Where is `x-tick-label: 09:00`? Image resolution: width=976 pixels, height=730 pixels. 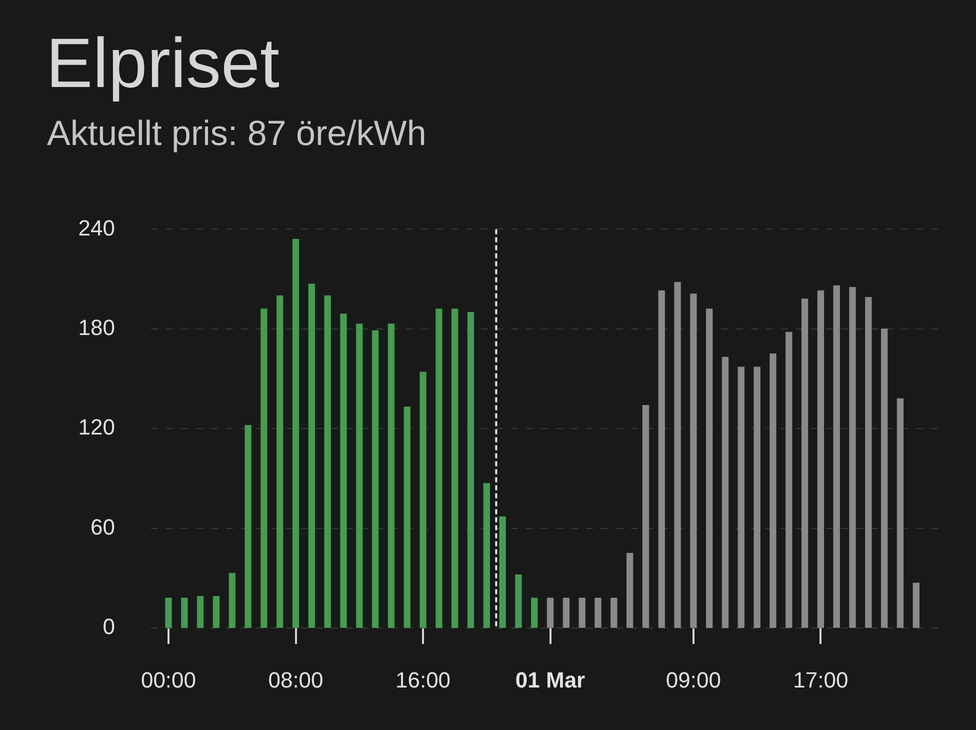
x-tick-label: 09:00 is located at coordinates (693, 679).